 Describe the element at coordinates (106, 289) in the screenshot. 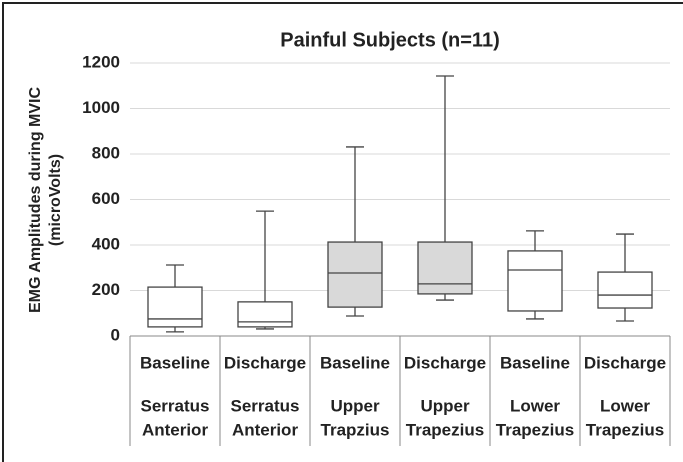

I see `y-tick-label: 200` at that location.